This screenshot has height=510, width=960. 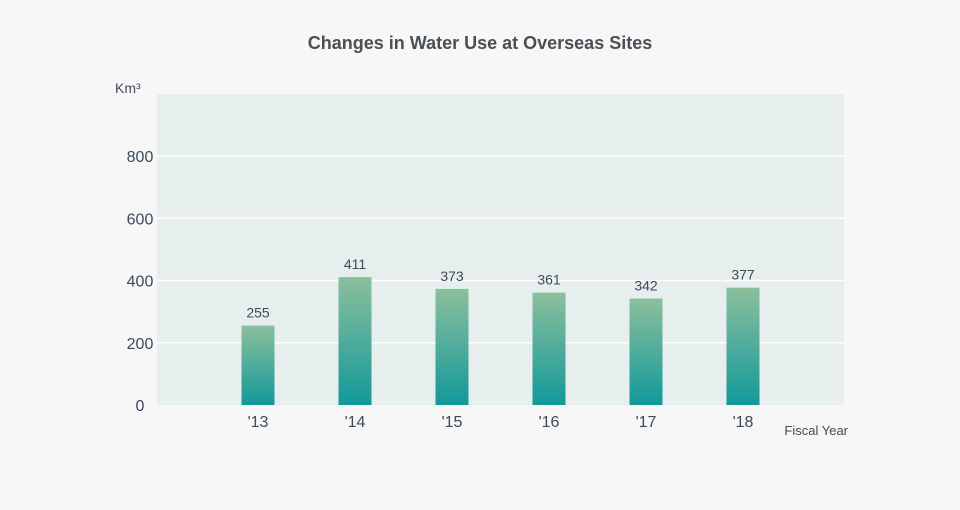 What do you see at coordinates (549, 422) in the screenshot?
I see `x-tick-label: '16` at bounding box center [549, 422].